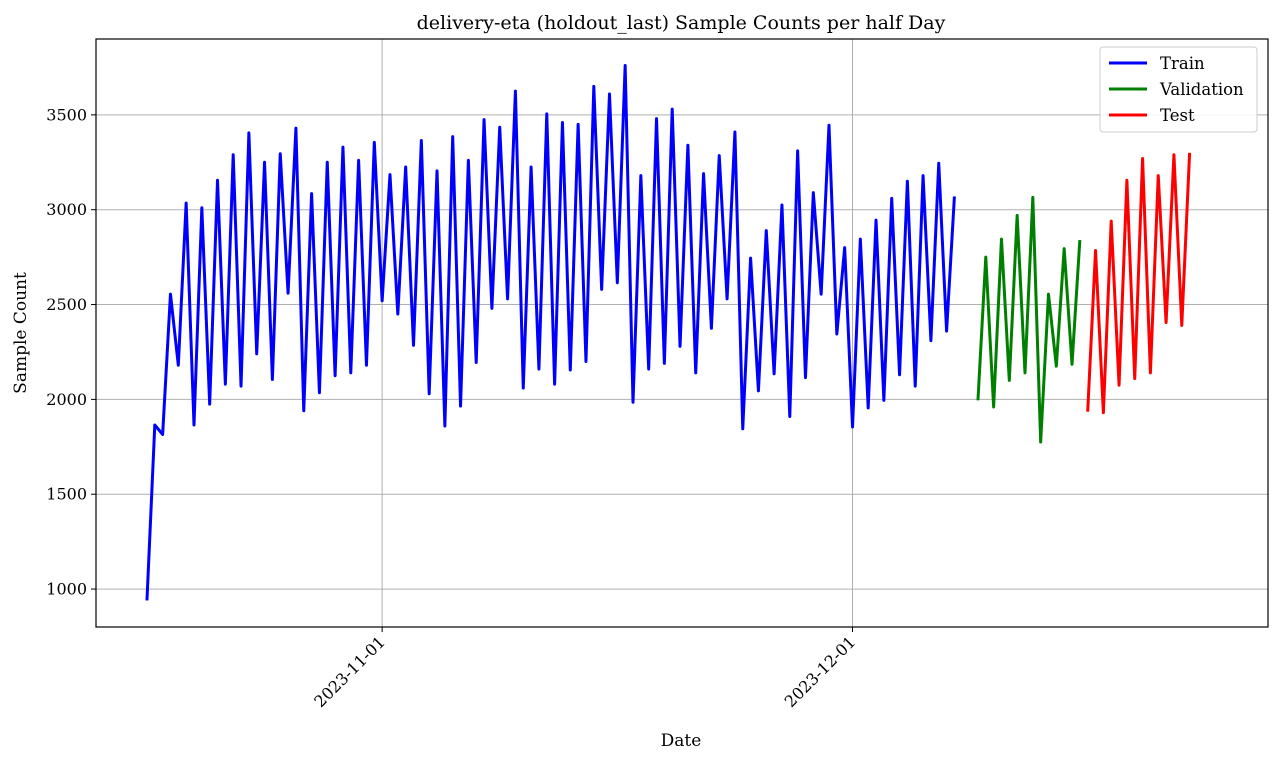  Describe the element at coordinates (1201, 89) in the screenshot. I see `legend-label-validation: Validation` at that location.